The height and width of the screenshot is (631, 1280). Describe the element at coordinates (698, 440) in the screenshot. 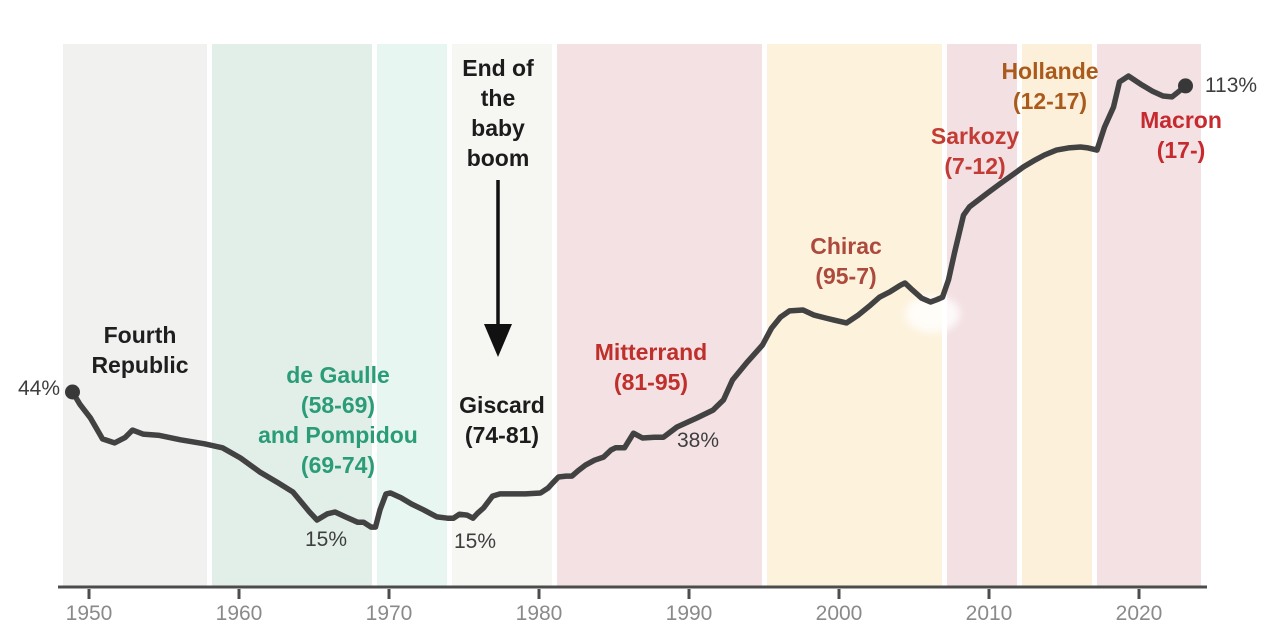

I see `value-label-38pct: 38%` at that location.